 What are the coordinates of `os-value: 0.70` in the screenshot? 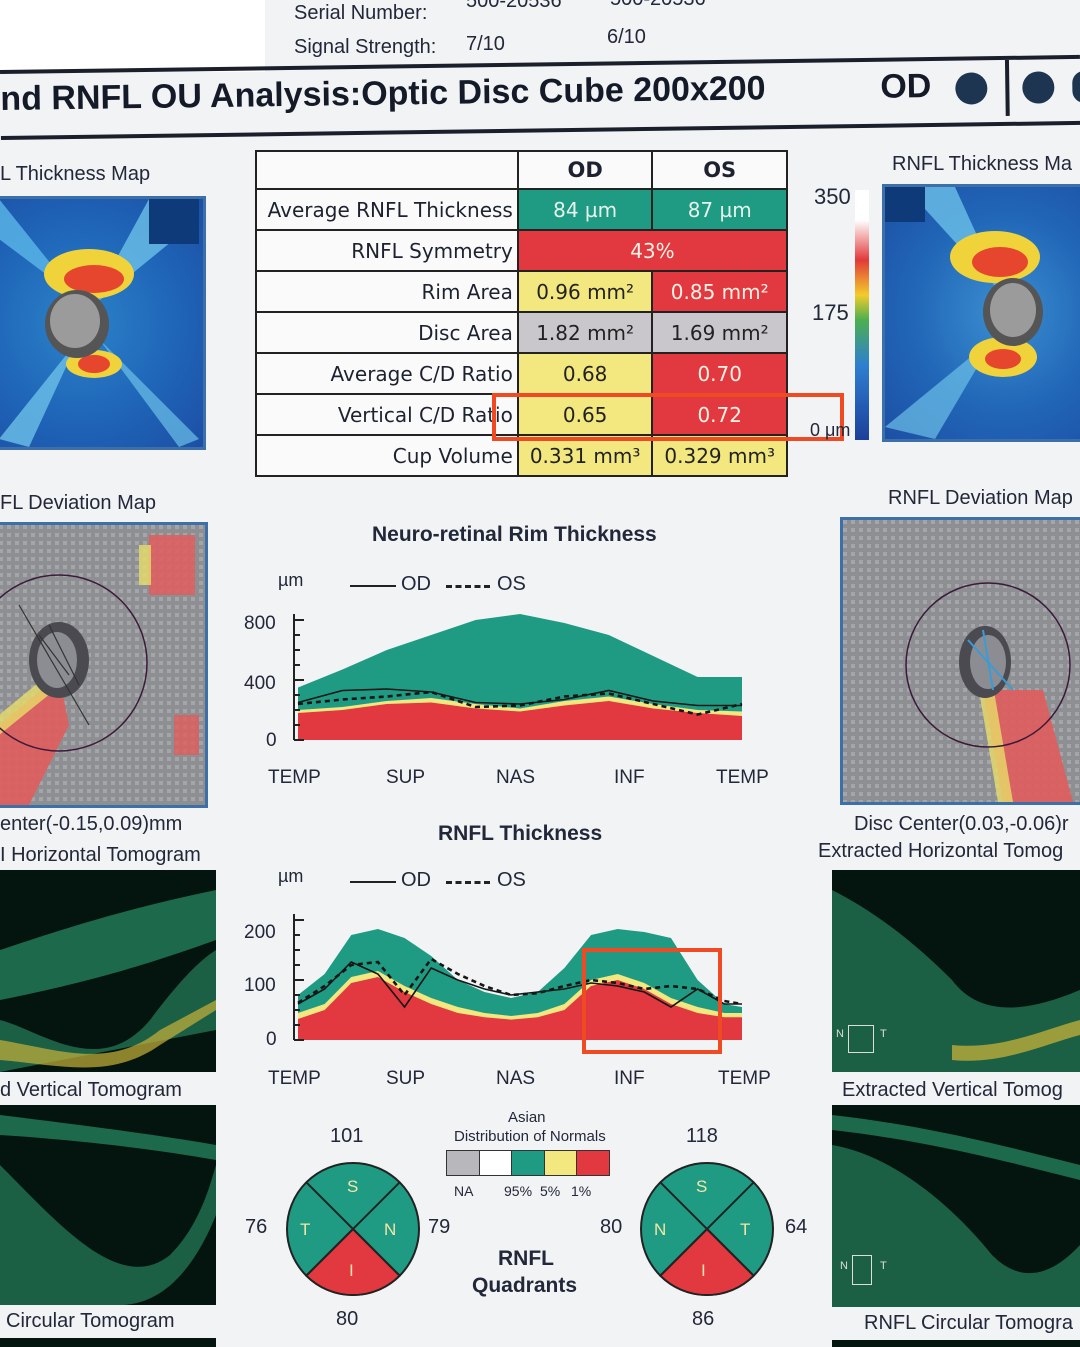 It's located at (719, 373).